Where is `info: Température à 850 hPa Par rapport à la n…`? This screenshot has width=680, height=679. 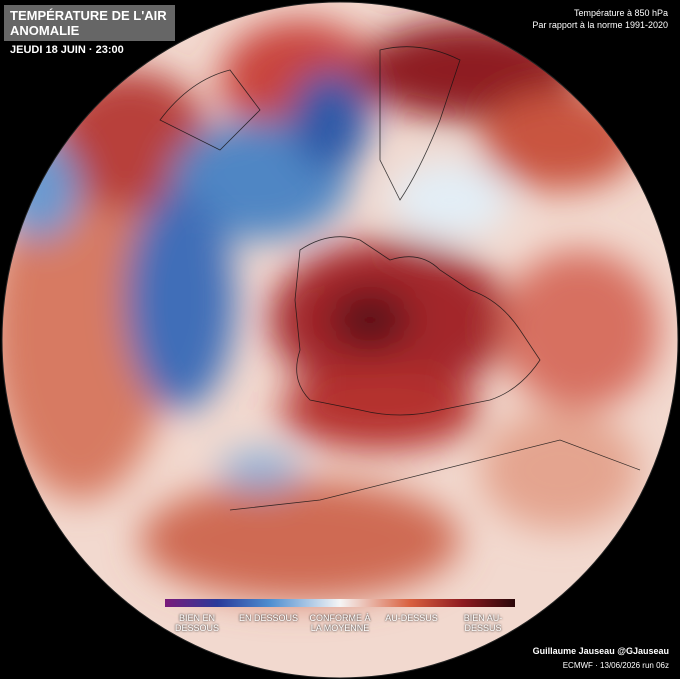 info: Température à 850 hPa Par rapport à la n… is located at coordinates (600, 19).